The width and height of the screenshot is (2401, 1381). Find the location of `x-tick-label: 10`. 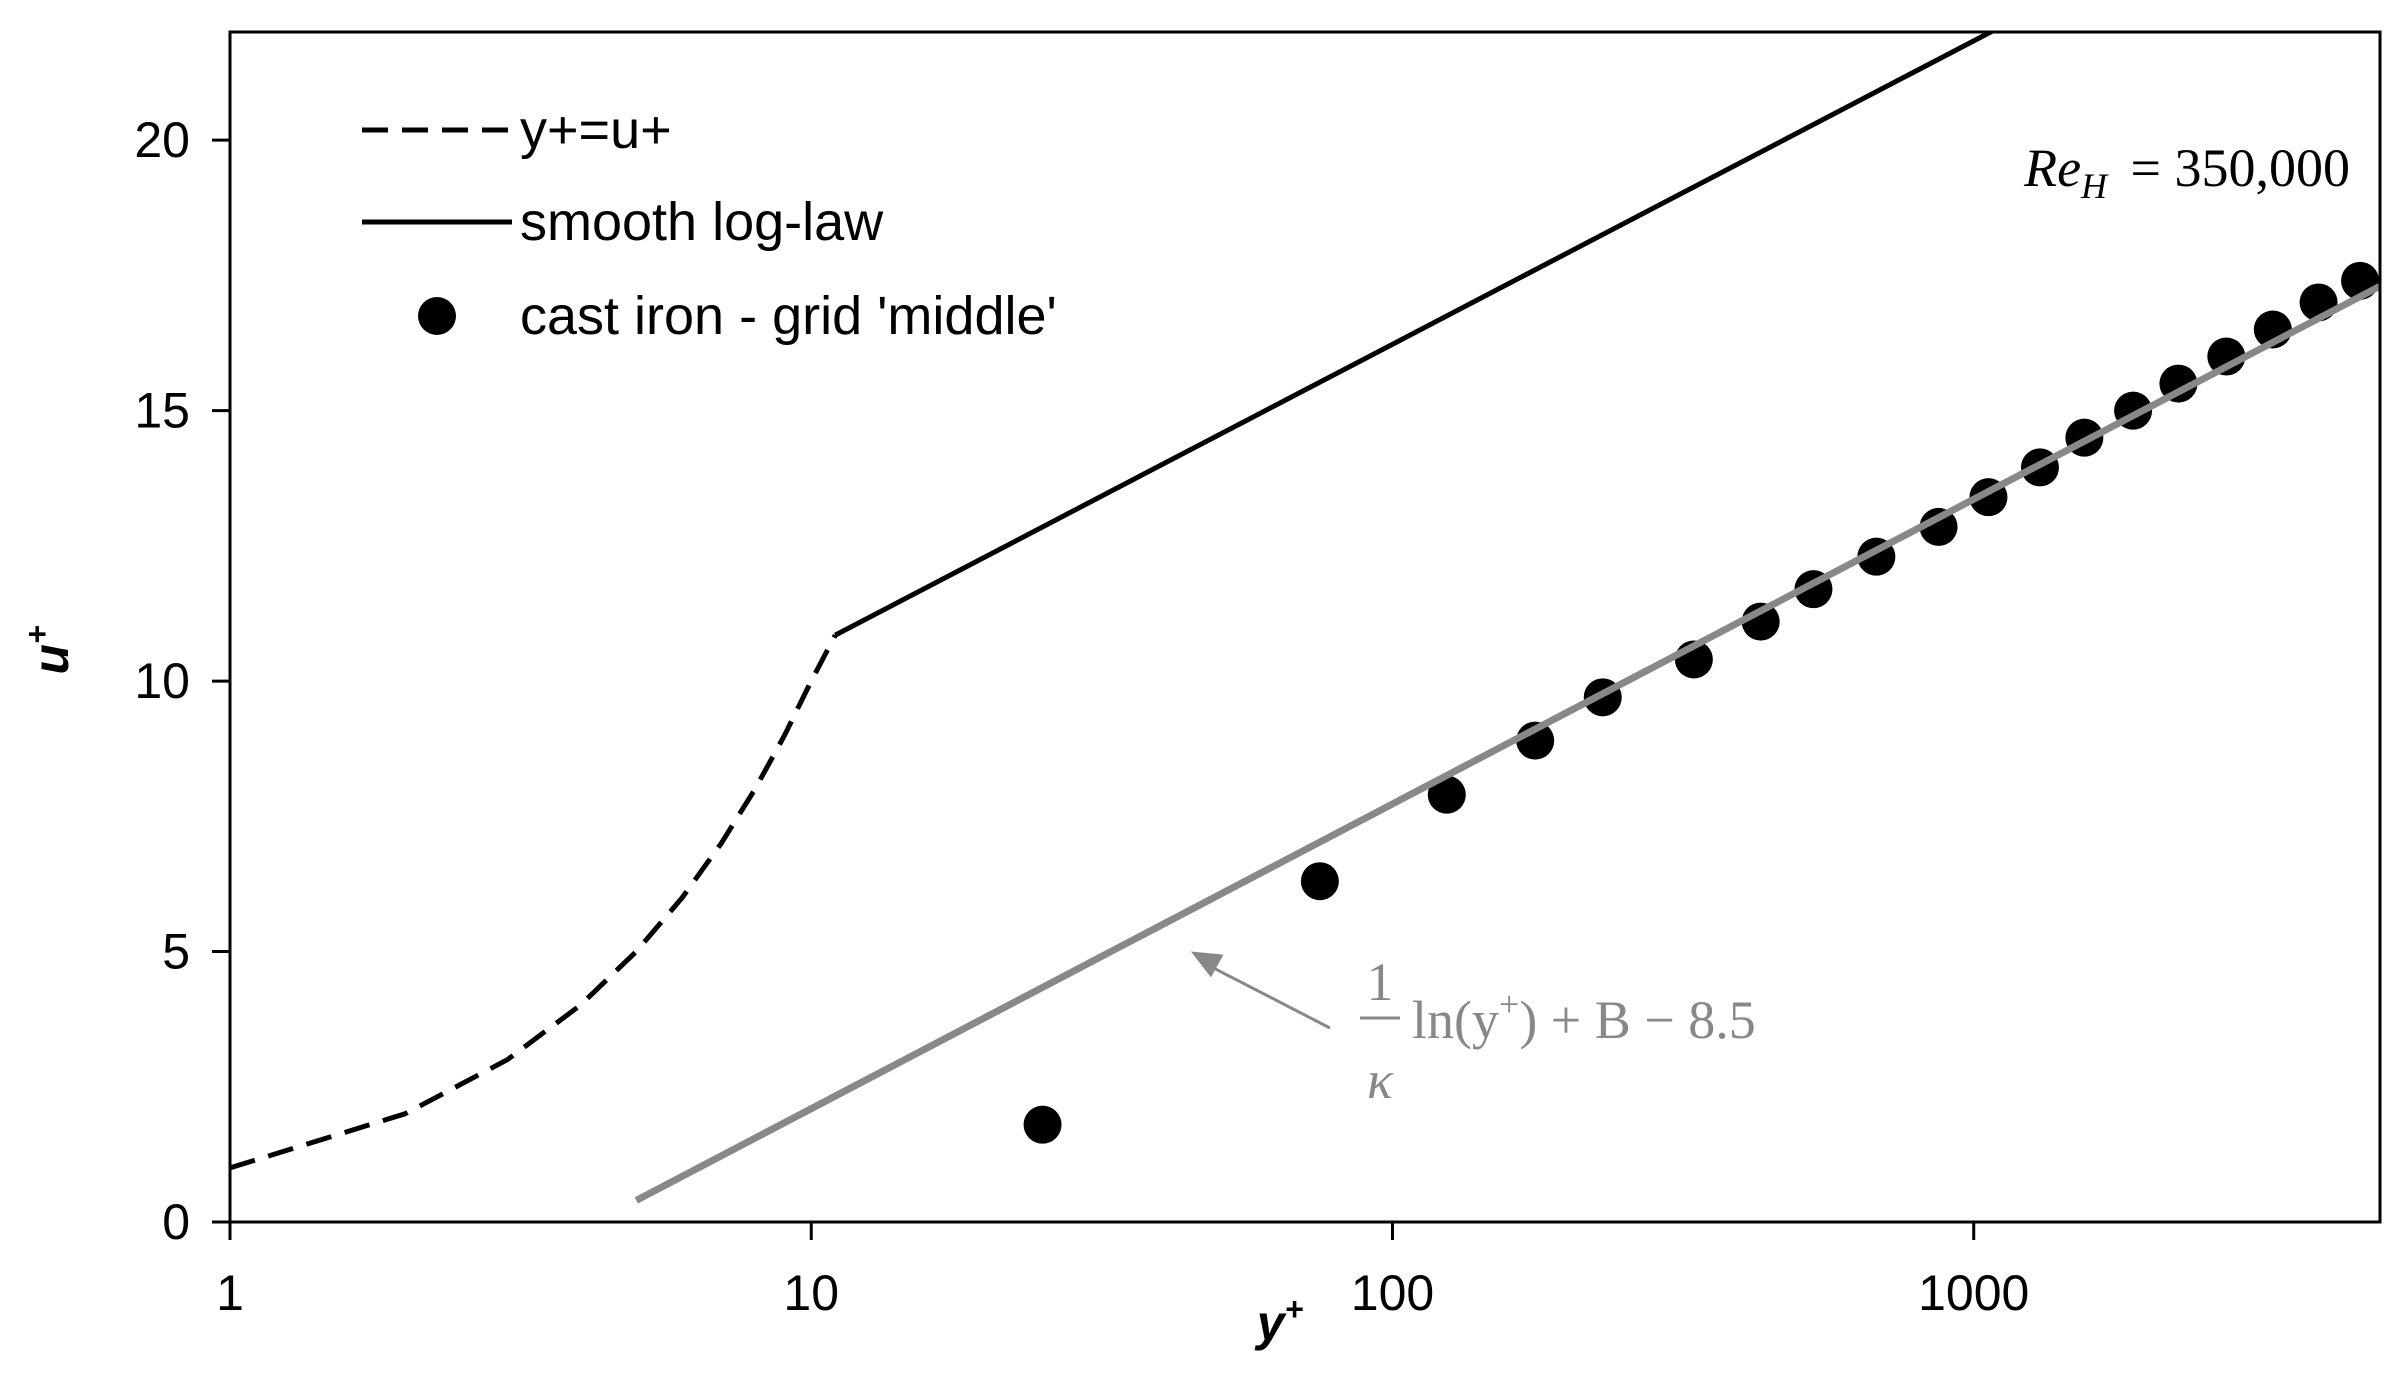

x-tick-label: 10 is located at coordinates (811, 1293).